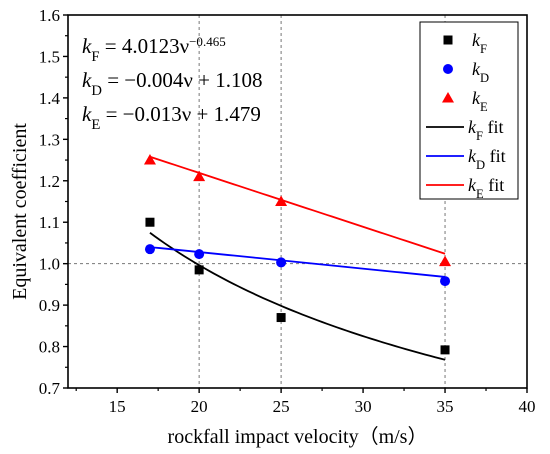 This screenshot has height=454, width=550. Describe the element at coordinates (448, 69) in the screenshot. I see `legend-marker-d` at that location.